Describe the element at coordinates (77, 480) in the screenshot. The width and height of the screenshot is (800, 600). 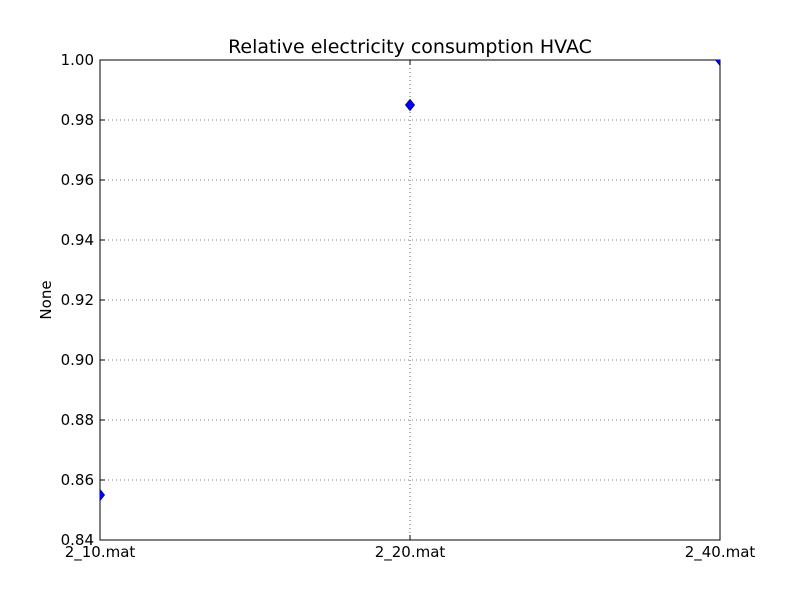
I see `y-tick-label: 0.86` at that location.